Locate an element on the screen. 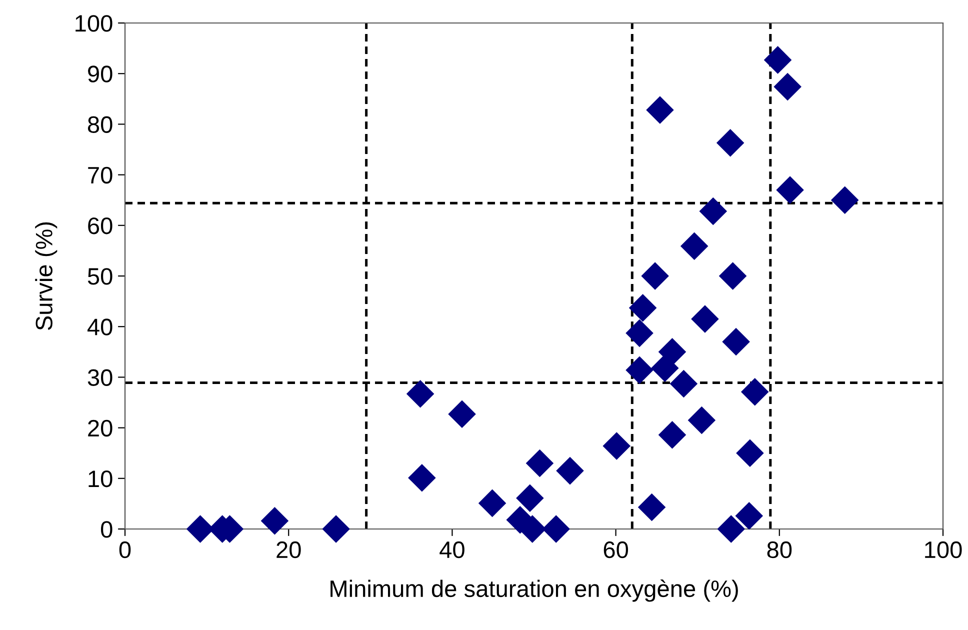 The height and width of the screenshot is (630, 968). x-tick-label: 0 is located at coordinates (125, 549).